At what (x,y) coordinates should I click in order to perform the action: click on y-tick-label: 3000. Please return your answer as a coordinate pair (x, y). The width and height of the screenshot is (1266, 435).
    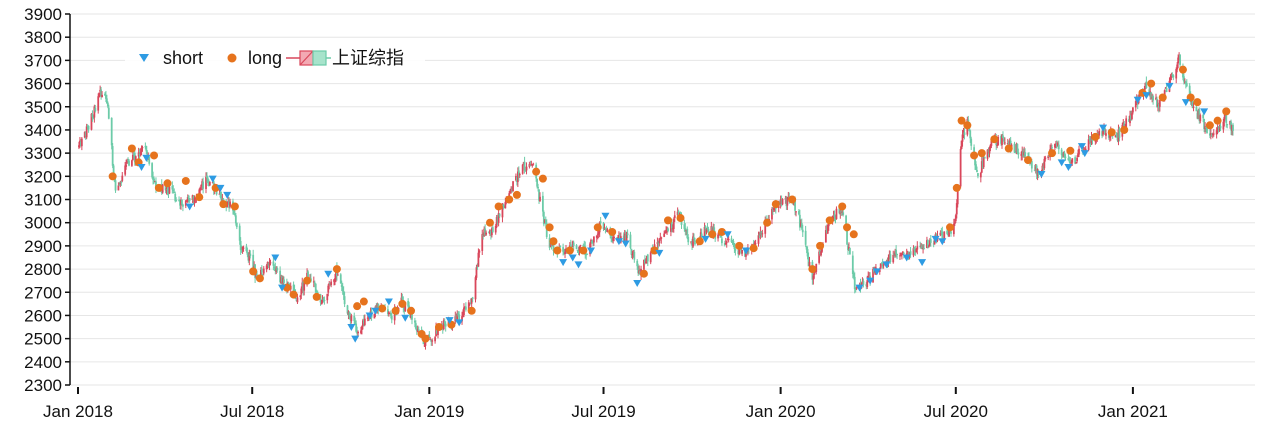
    Looking at the image, I should click on (43, 223).